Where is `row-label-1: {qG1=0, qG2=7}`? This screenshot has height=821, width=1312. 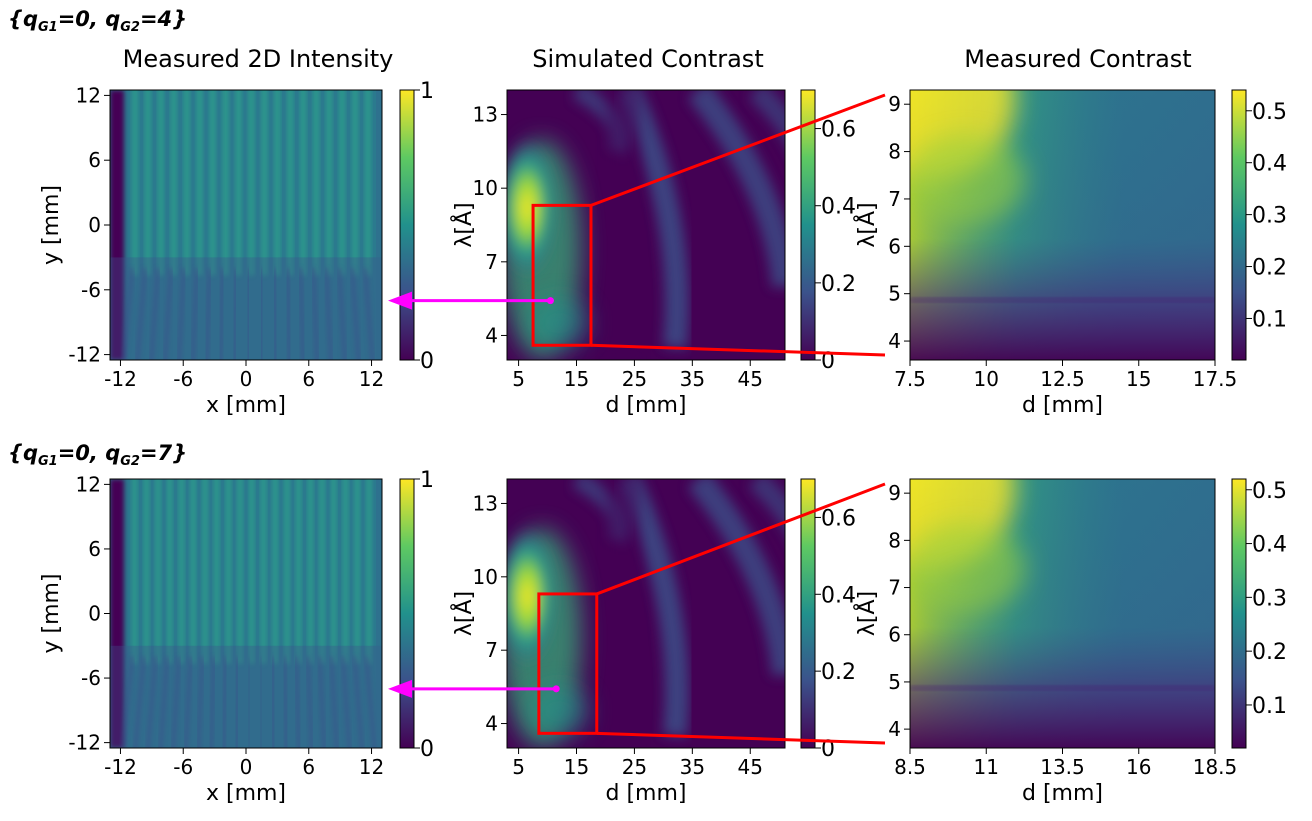 row-label-1: {qG1=0, qG2=7} is located at coordinates (97, 455).